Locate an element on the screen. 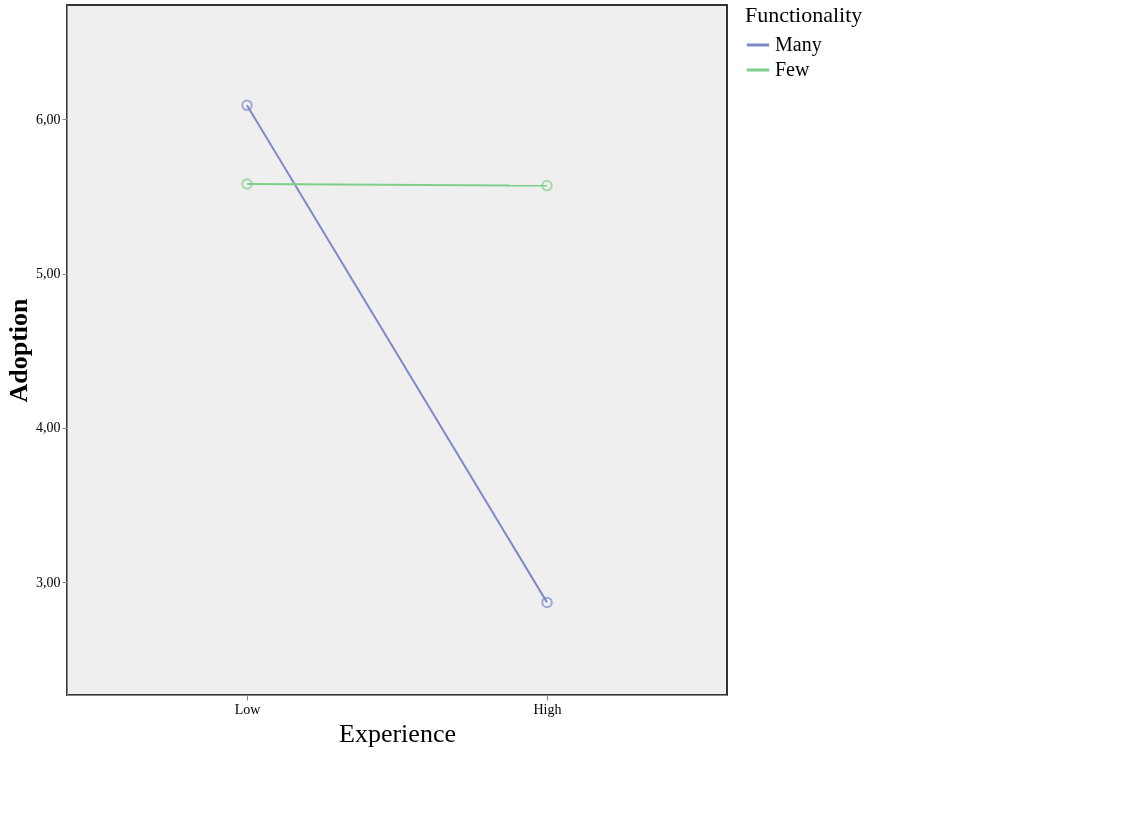 Image resolution: width=1135 pixels, height=814 pixels. legend-label: Many is located at coordinates (798, 44).